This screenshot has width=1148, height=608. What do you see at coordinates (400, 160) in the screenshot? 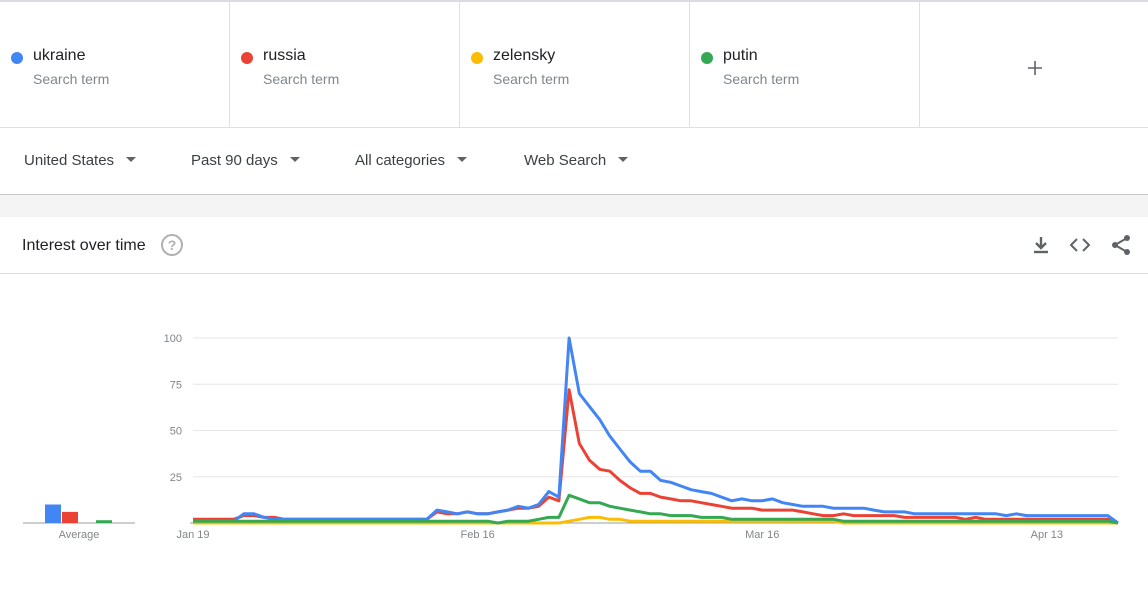
I see `category-value: All categories` at bounding box center [400, 160].